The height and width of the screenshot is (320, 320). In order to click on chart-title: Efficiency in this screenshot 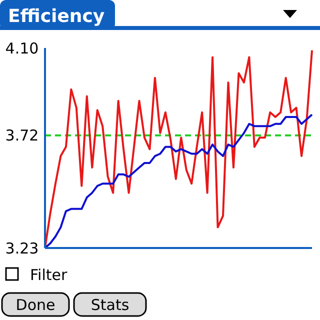, I will do `click(56, 16)`.